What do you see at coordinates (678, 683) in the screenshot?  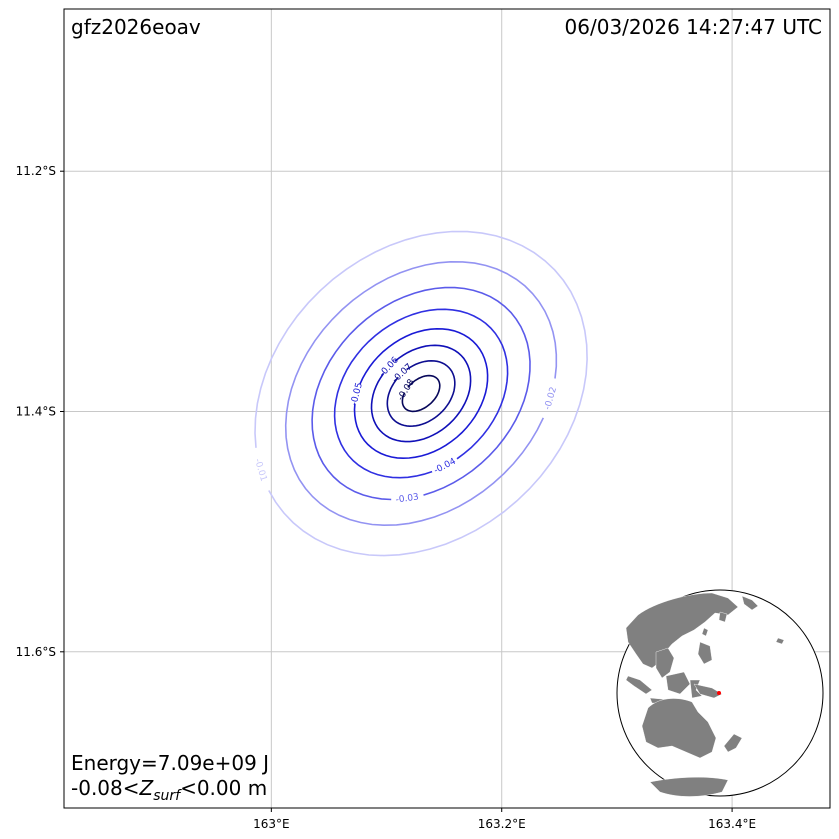 I see `landmass-borneo` at bounding box center [678, 683].